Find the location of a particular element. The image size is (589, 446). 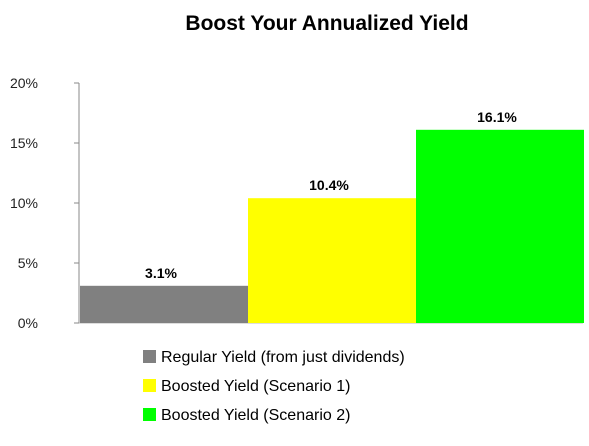

y-tick-label: 10% is located at coordinates (24, 203).